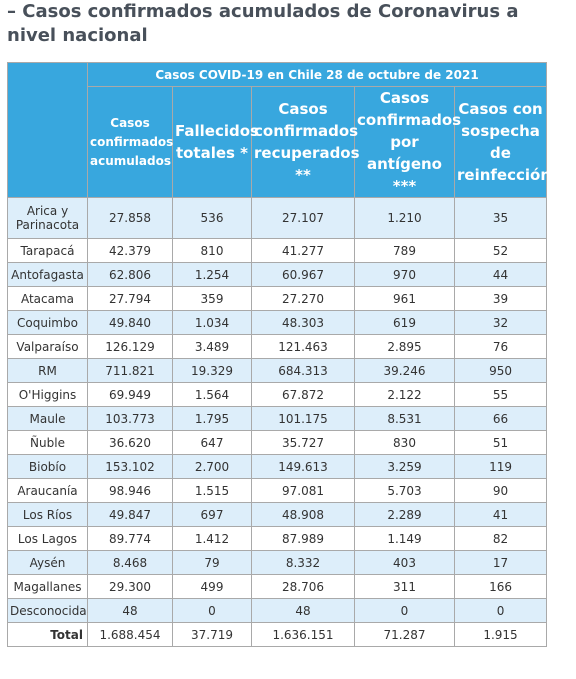 The height and width of the screenshot is (679, 576). What do you see at coordinates (47, 130) in the screenshot?
I see `corner-cell` at bounding box center [47, 130].